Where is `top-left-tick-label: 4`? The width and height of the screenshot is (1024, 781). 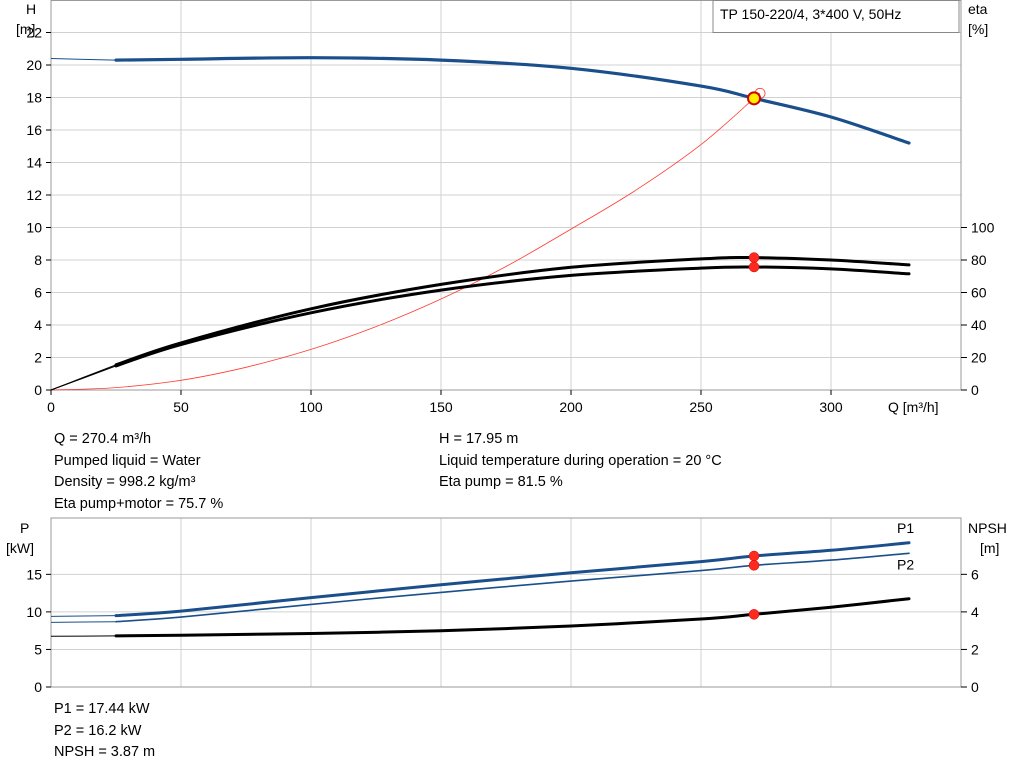
top-left-tick-label: 4 is located at coordinates (38, 325).